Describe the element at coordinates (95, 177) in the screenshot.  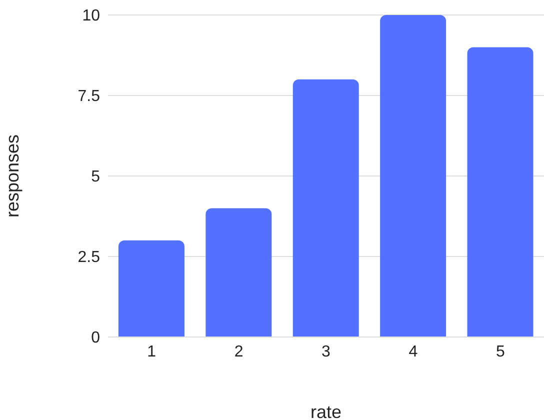
I see `y-tick-label: 5` at that location.